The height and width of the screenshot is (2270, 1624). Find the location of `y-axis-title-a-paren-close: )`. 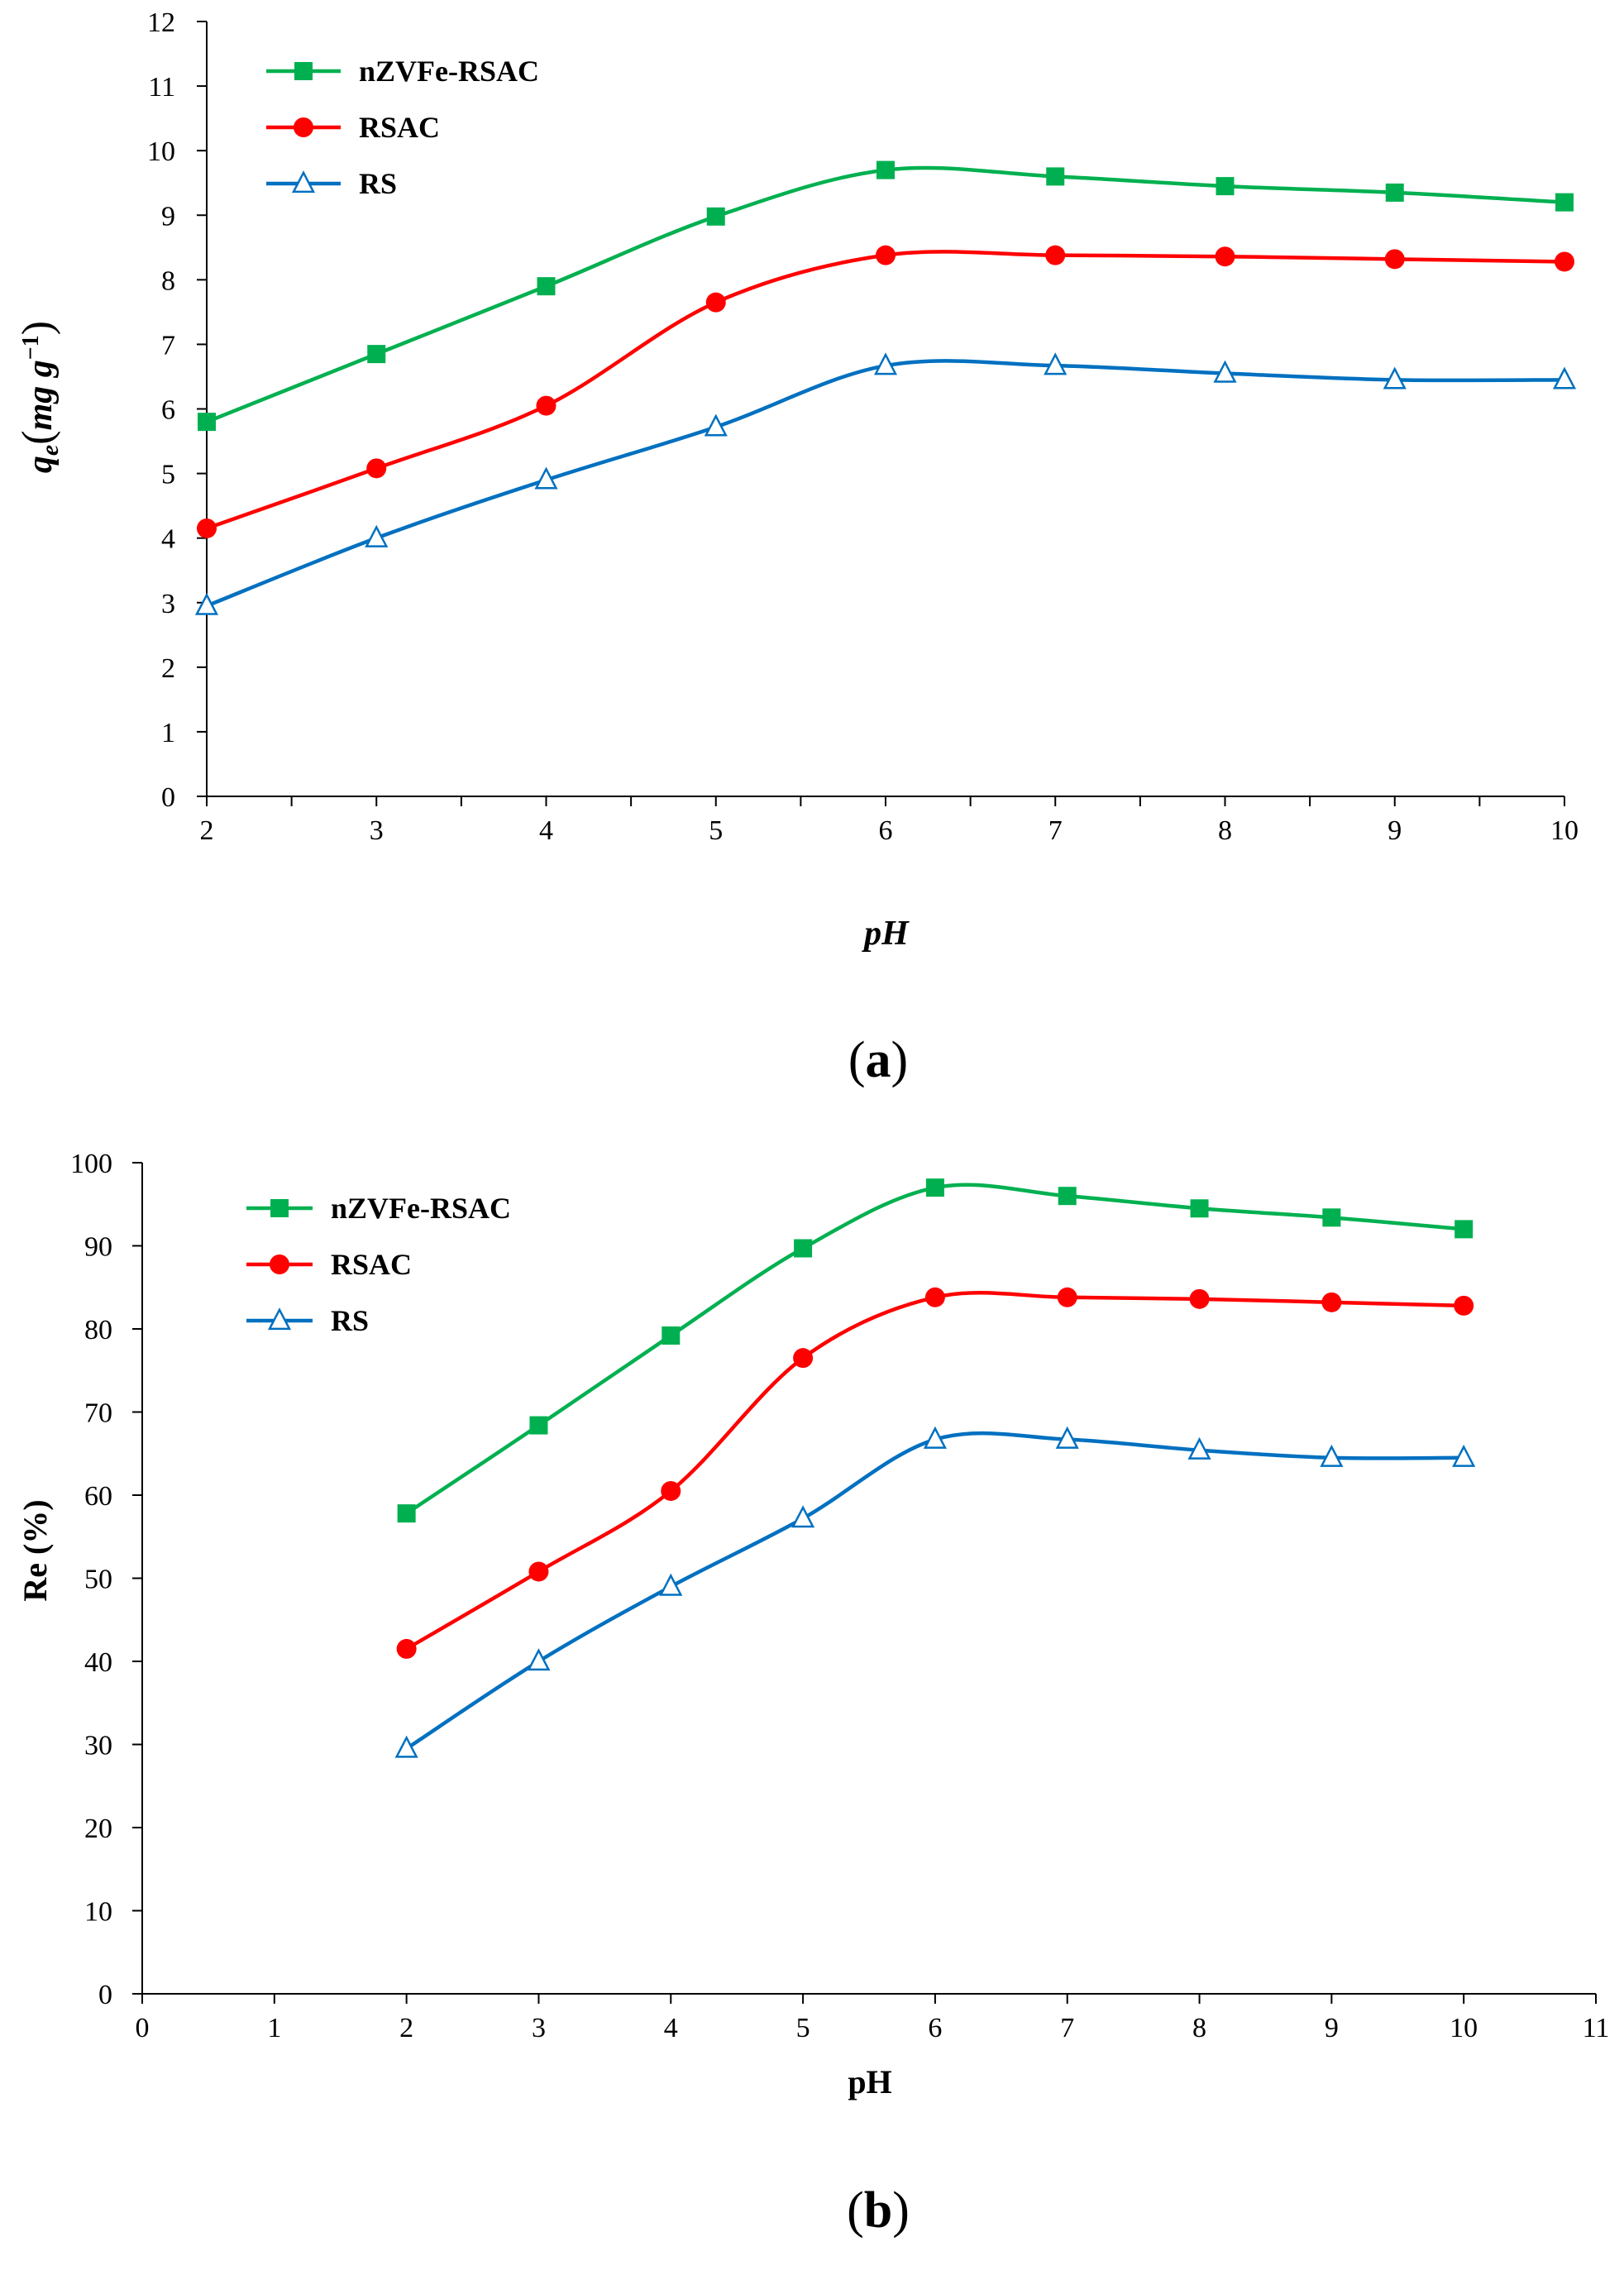

y-axis-title-a-paren-close: ) is located at coordinates (37, 328).